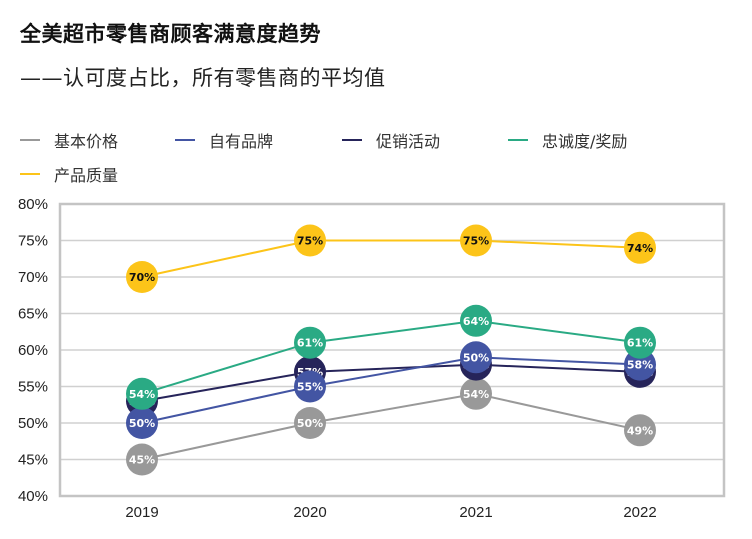  I want to click on legend-item-promotions: 促销活动, so click(391, 140).